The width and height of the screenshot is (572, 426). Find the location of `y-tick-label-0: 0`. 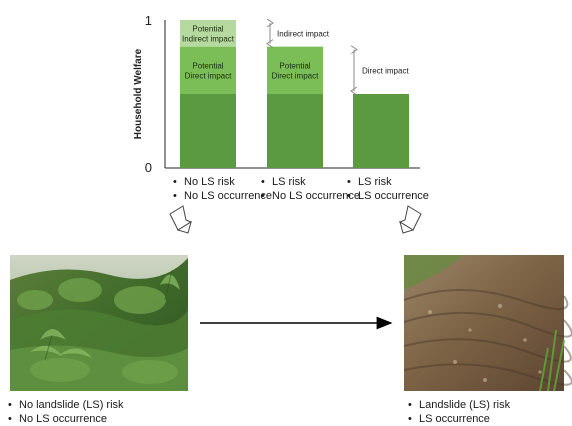

y-tick-label-0: 0 is located at coordinates (148, 167).